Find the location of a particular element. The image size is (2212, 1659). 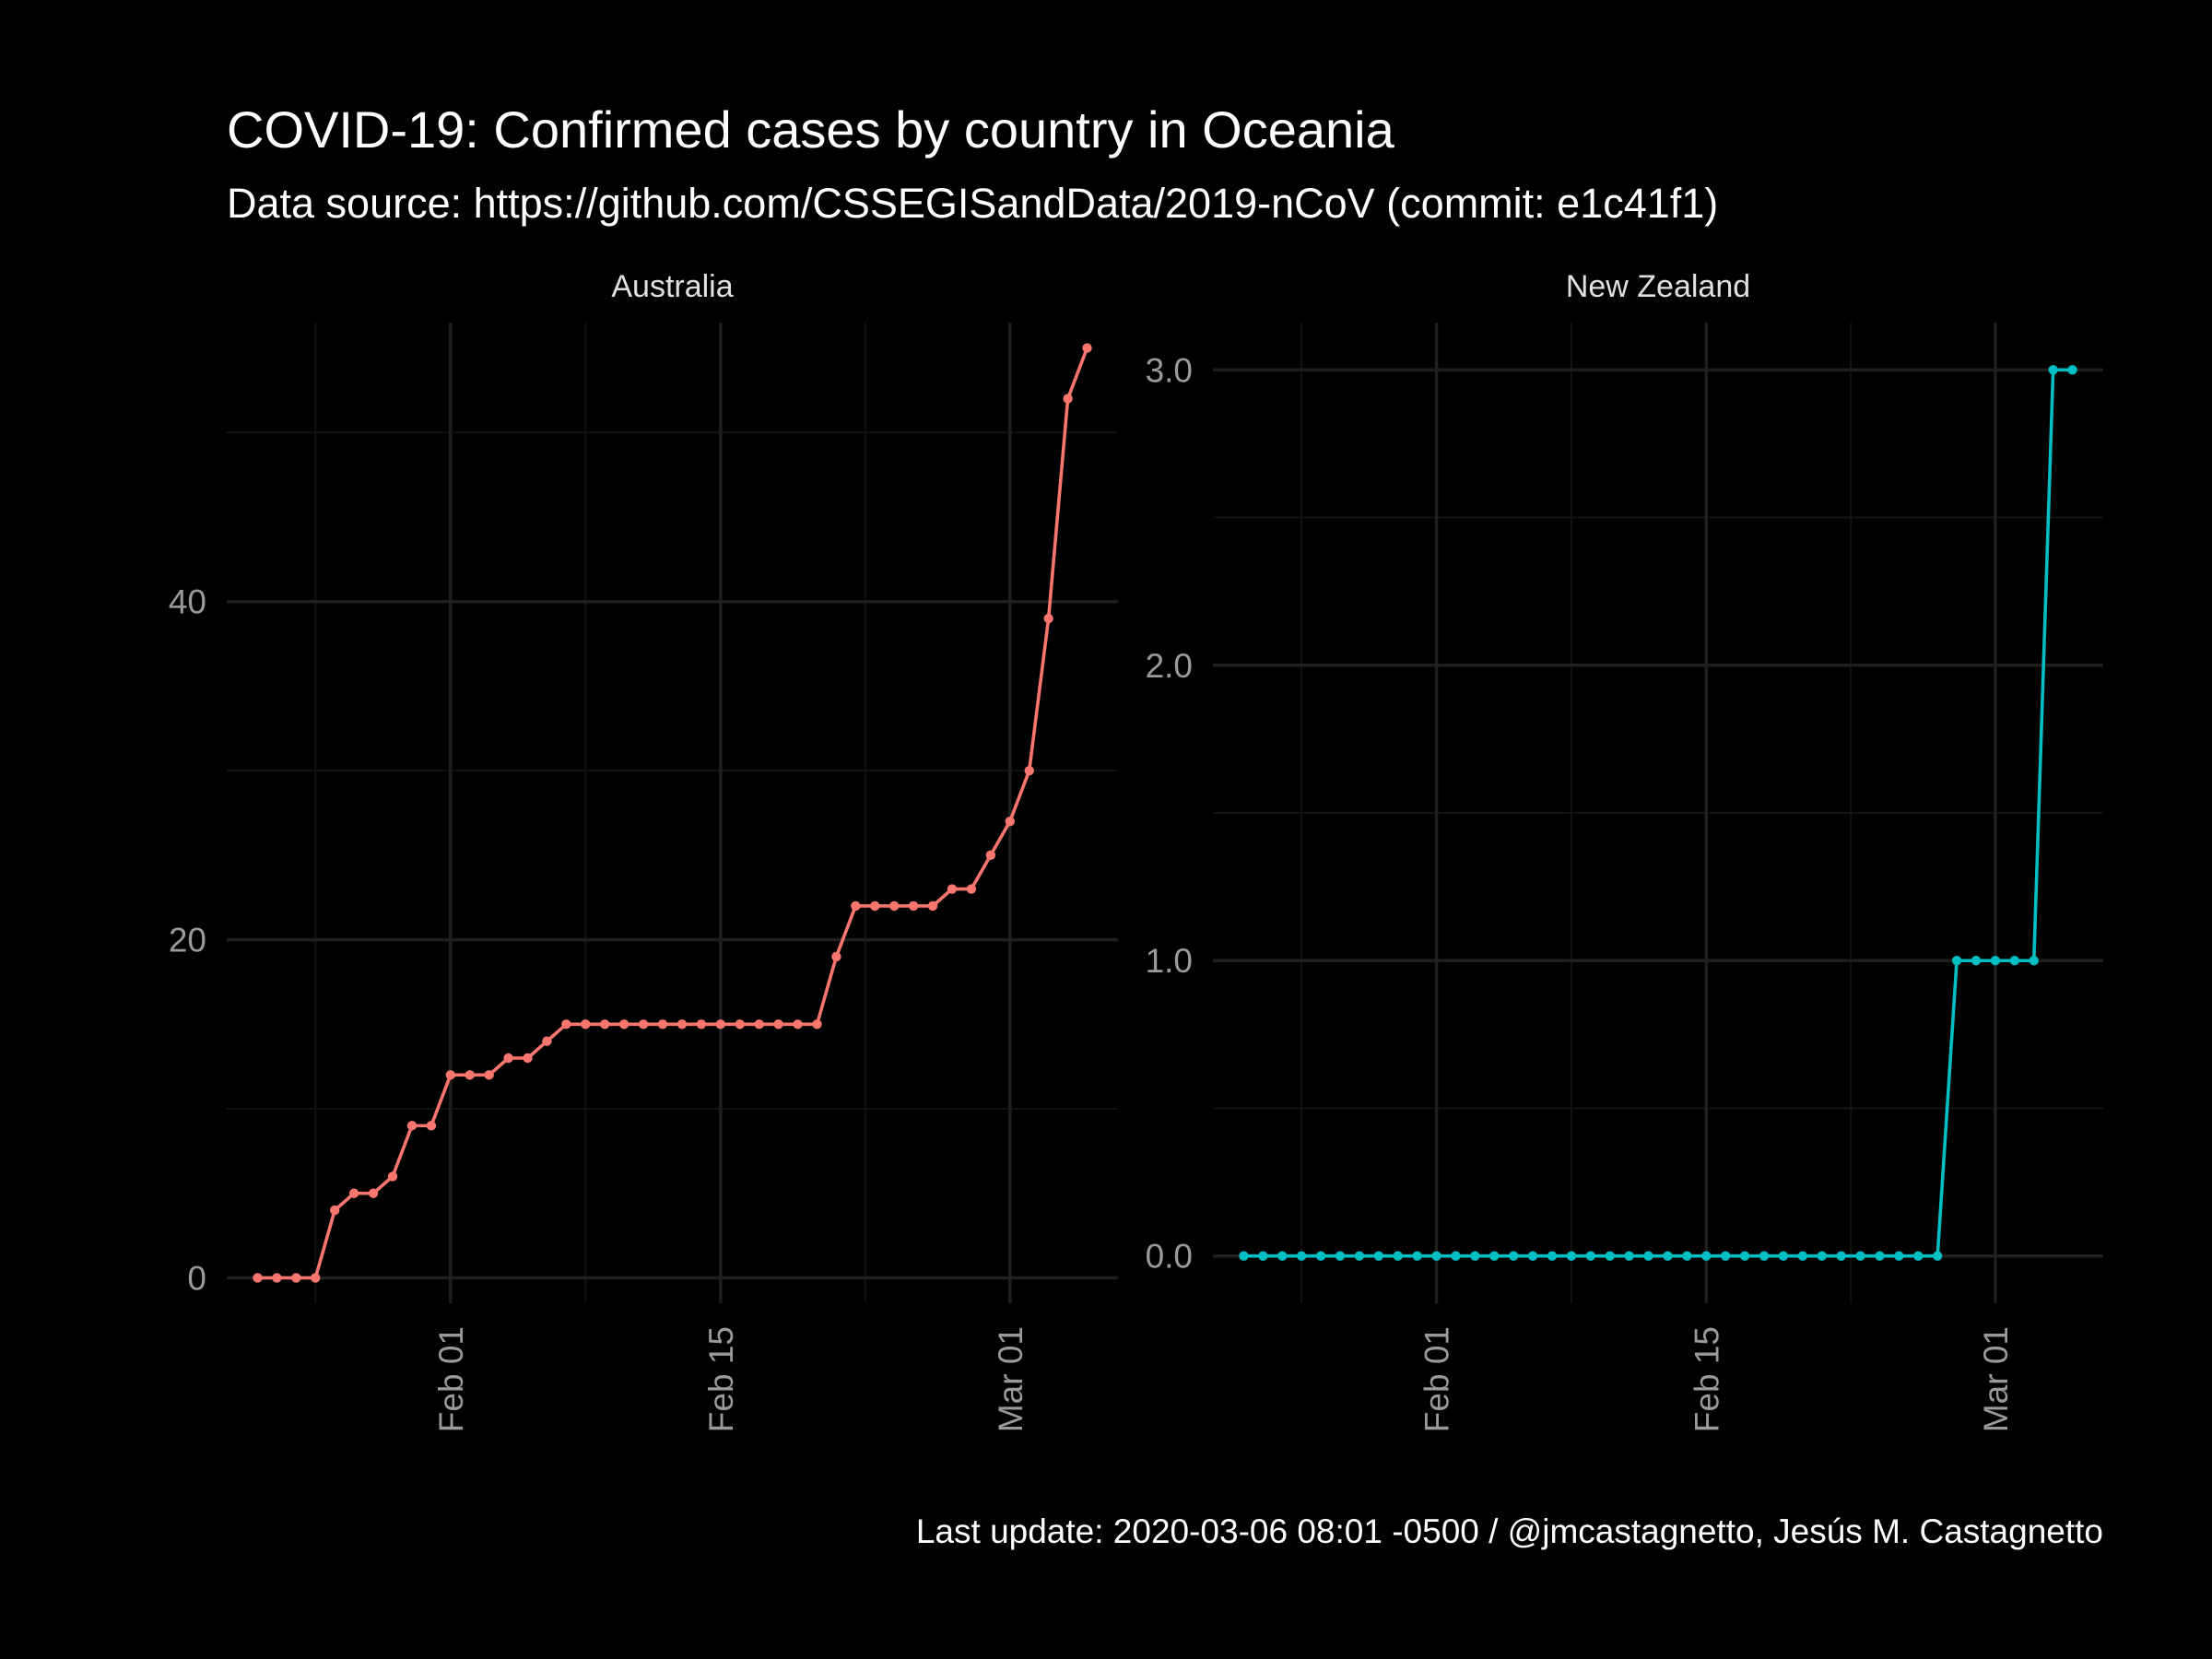

new-zealand-y-tick-label-3: 3.0 is located at coordinates (1169, 370).